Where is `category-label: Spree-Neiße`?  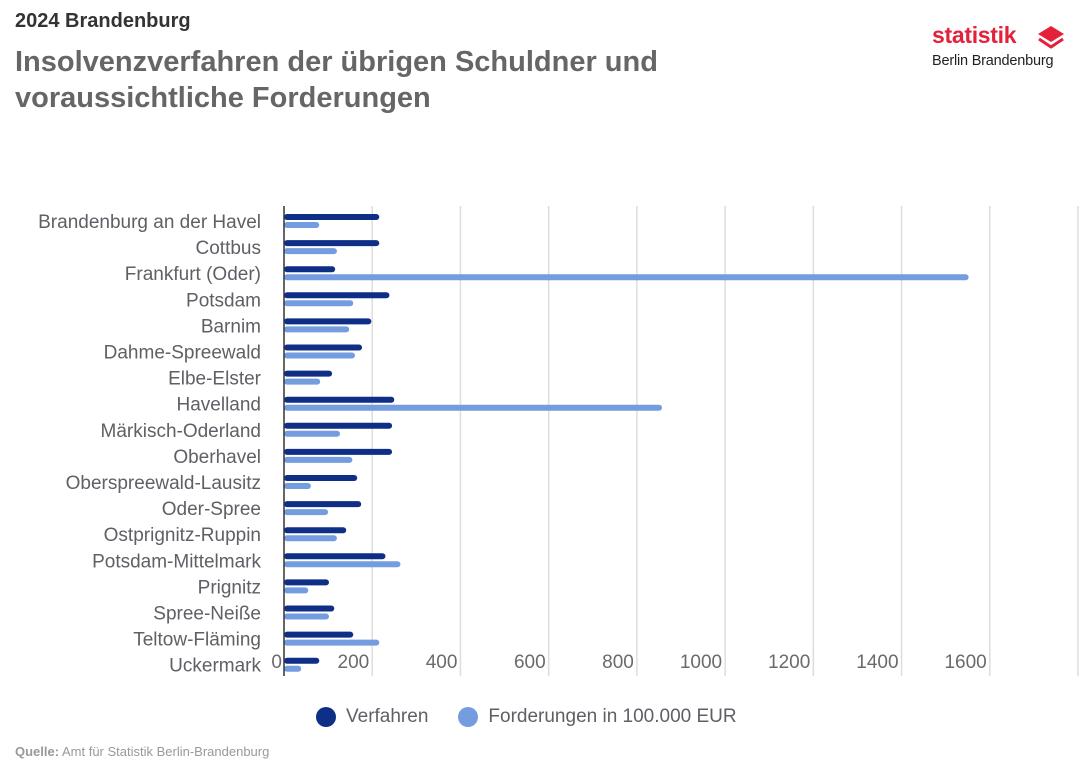
category-label: Spree-Neiße is located at coordinates (207, 614).